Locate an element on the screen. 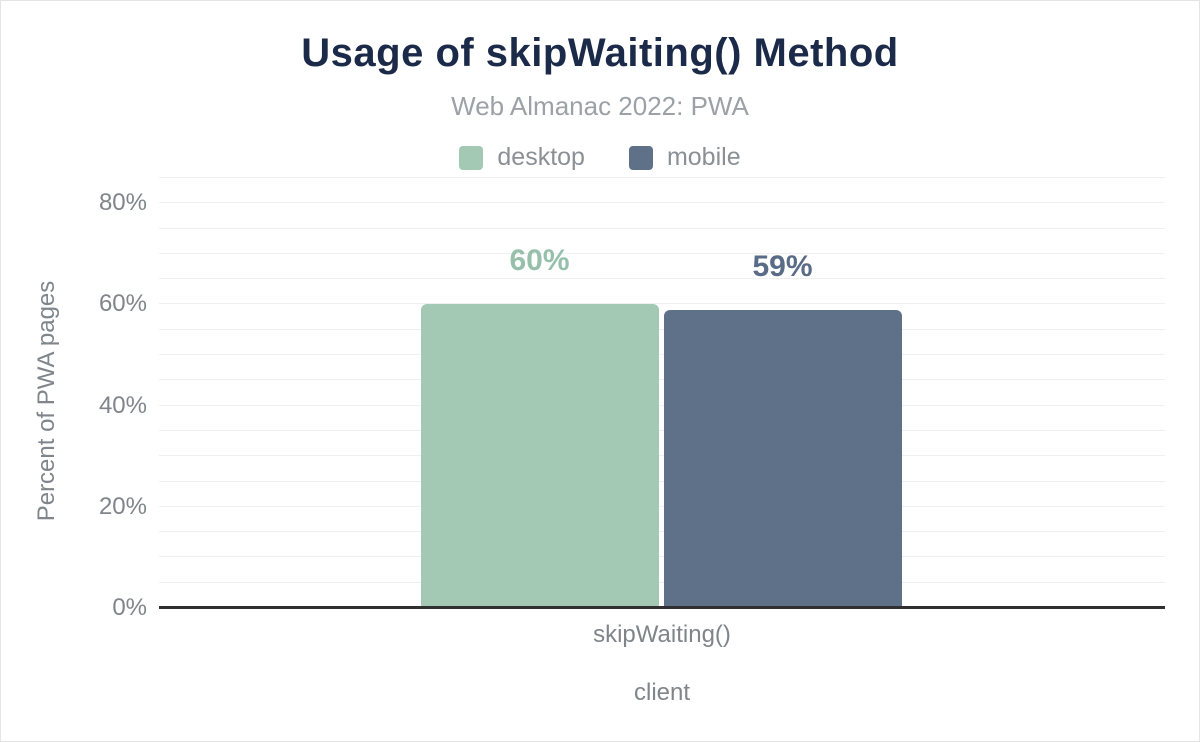 This screenshot has width=1200, height=742. gridline-65pct is located at coordinates (662, 279).